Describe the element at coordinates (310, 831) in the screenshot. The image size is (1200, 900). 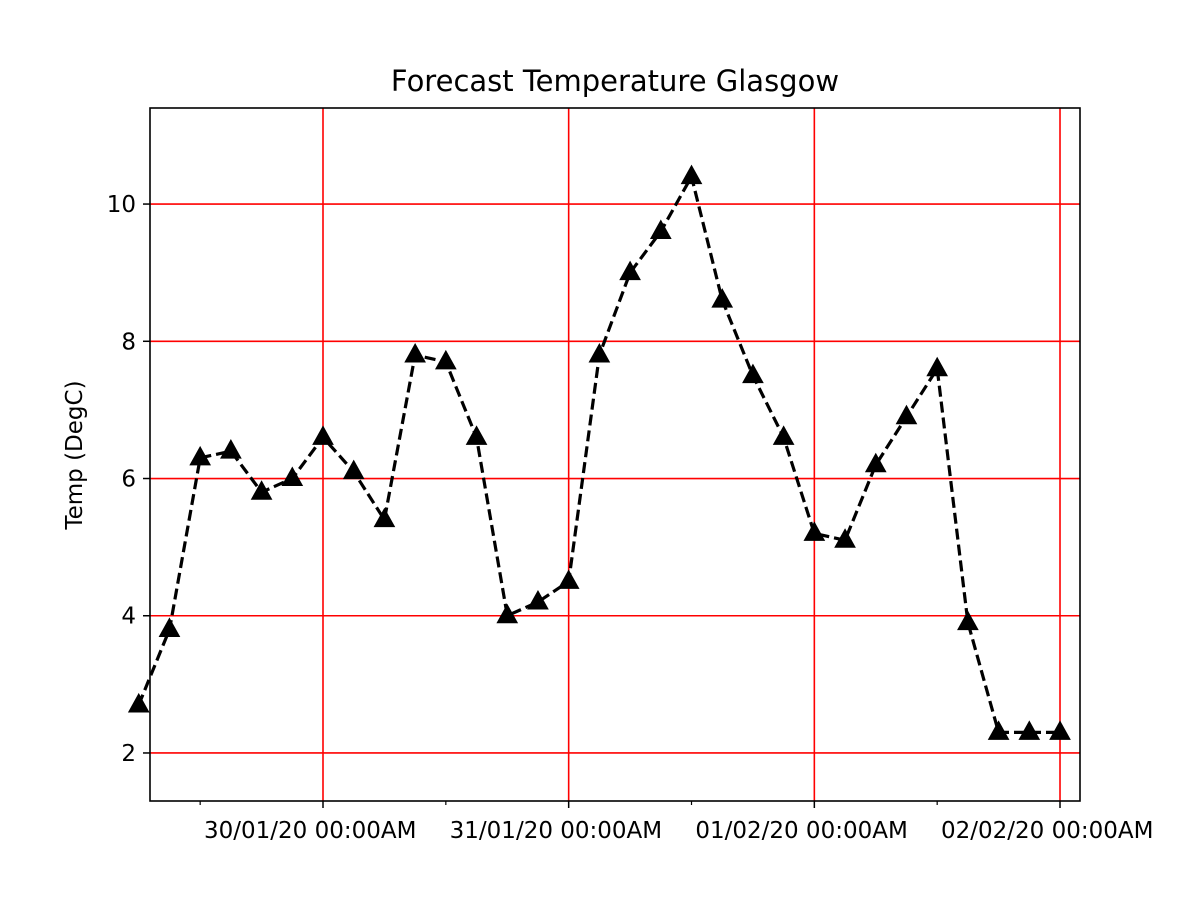
I see `x-tick-label: 30/01/20 00:00AM` at that location.